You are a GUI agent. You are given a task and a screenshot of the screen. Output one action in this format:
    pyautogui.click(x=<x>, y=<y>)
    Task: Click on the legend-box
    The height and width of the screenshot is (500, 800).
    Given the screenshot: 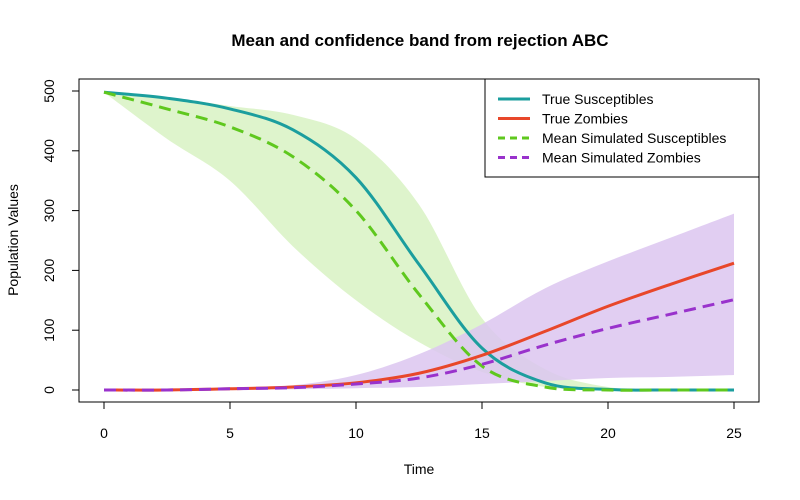 What is the action you would take?
    pyautogui.click(x=622, y=128)
    